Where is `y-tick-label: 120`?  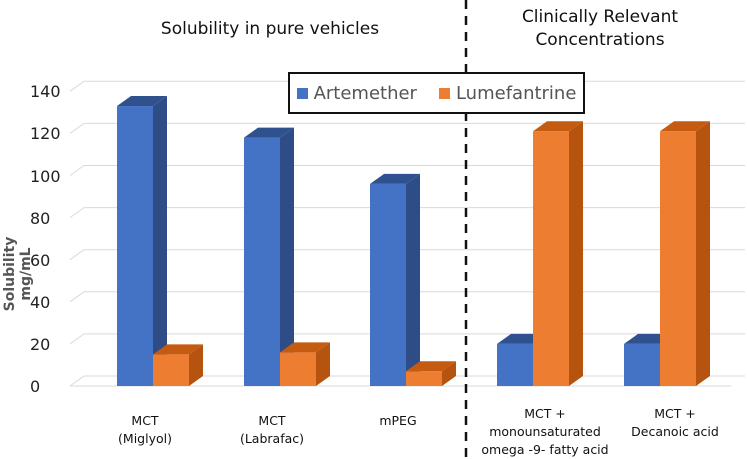
y-tick-label: 120 is located at coordinates (45, 134).